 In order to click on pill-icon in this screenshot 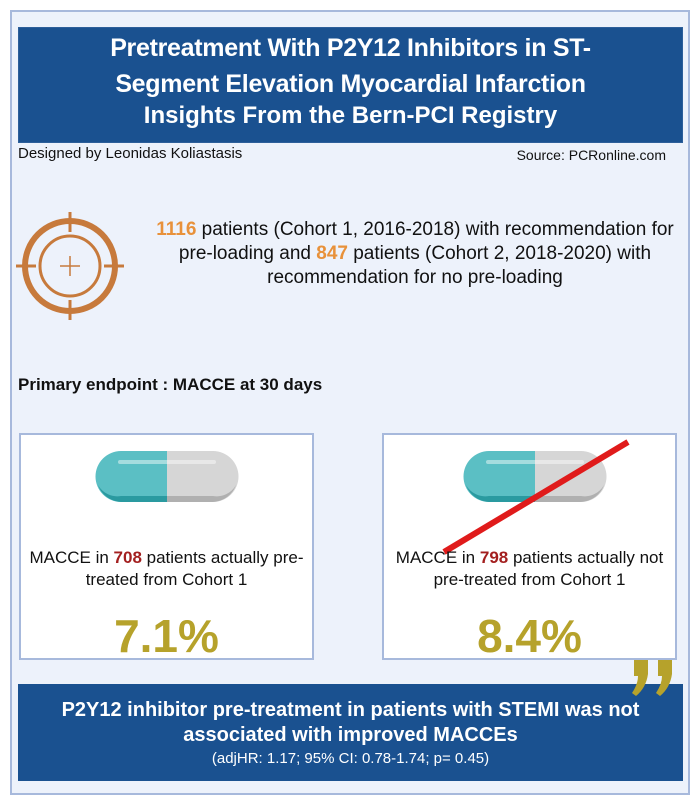, I will do `click(167, 476)`.